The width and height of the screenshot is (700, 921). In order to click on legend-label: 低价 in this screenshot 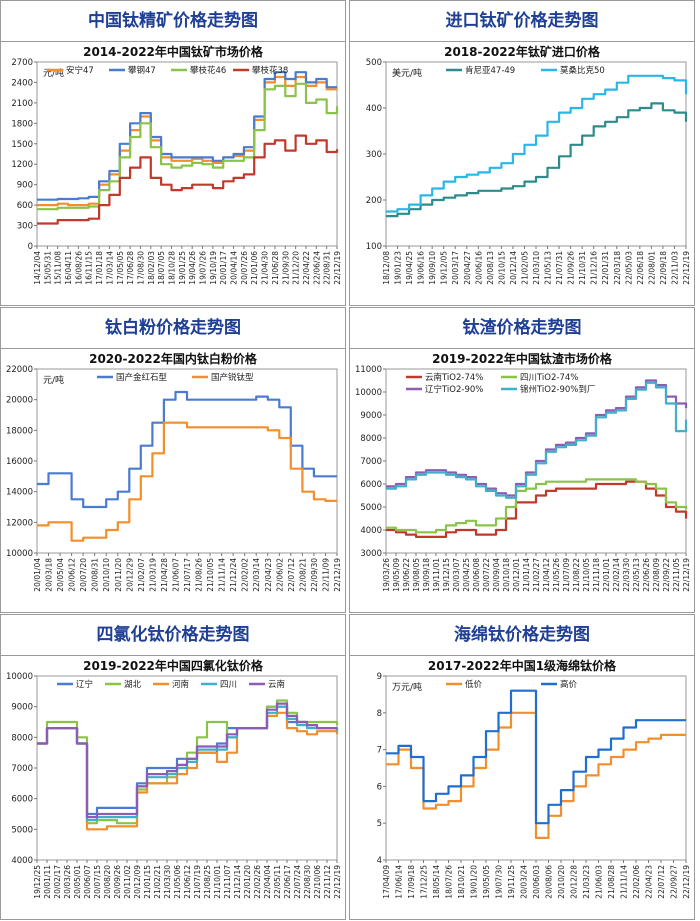, I will do `click(474, 684)`.